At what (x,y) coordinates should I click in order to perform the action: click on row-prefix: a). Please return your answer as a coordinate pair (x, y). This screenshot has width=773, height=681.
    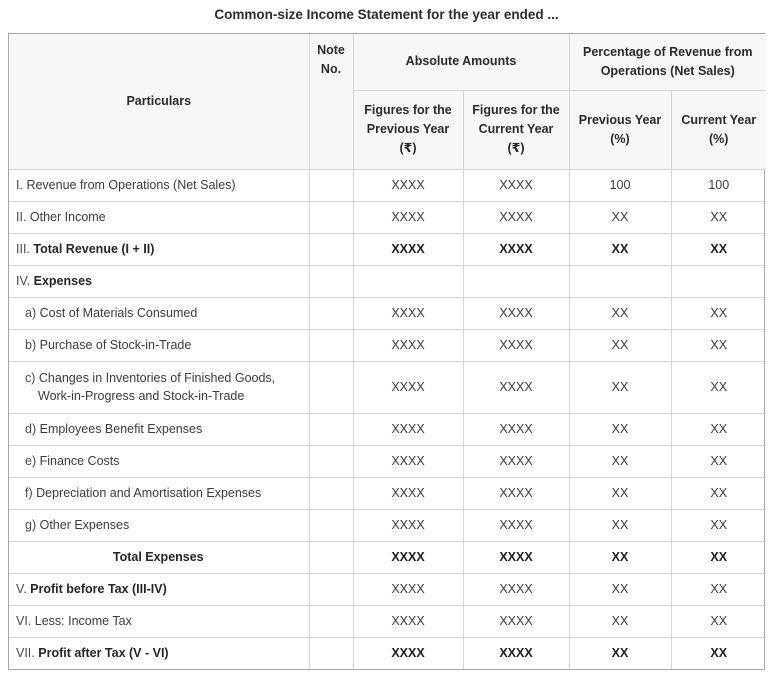
    Looking at the image, I should click on (31, 312).